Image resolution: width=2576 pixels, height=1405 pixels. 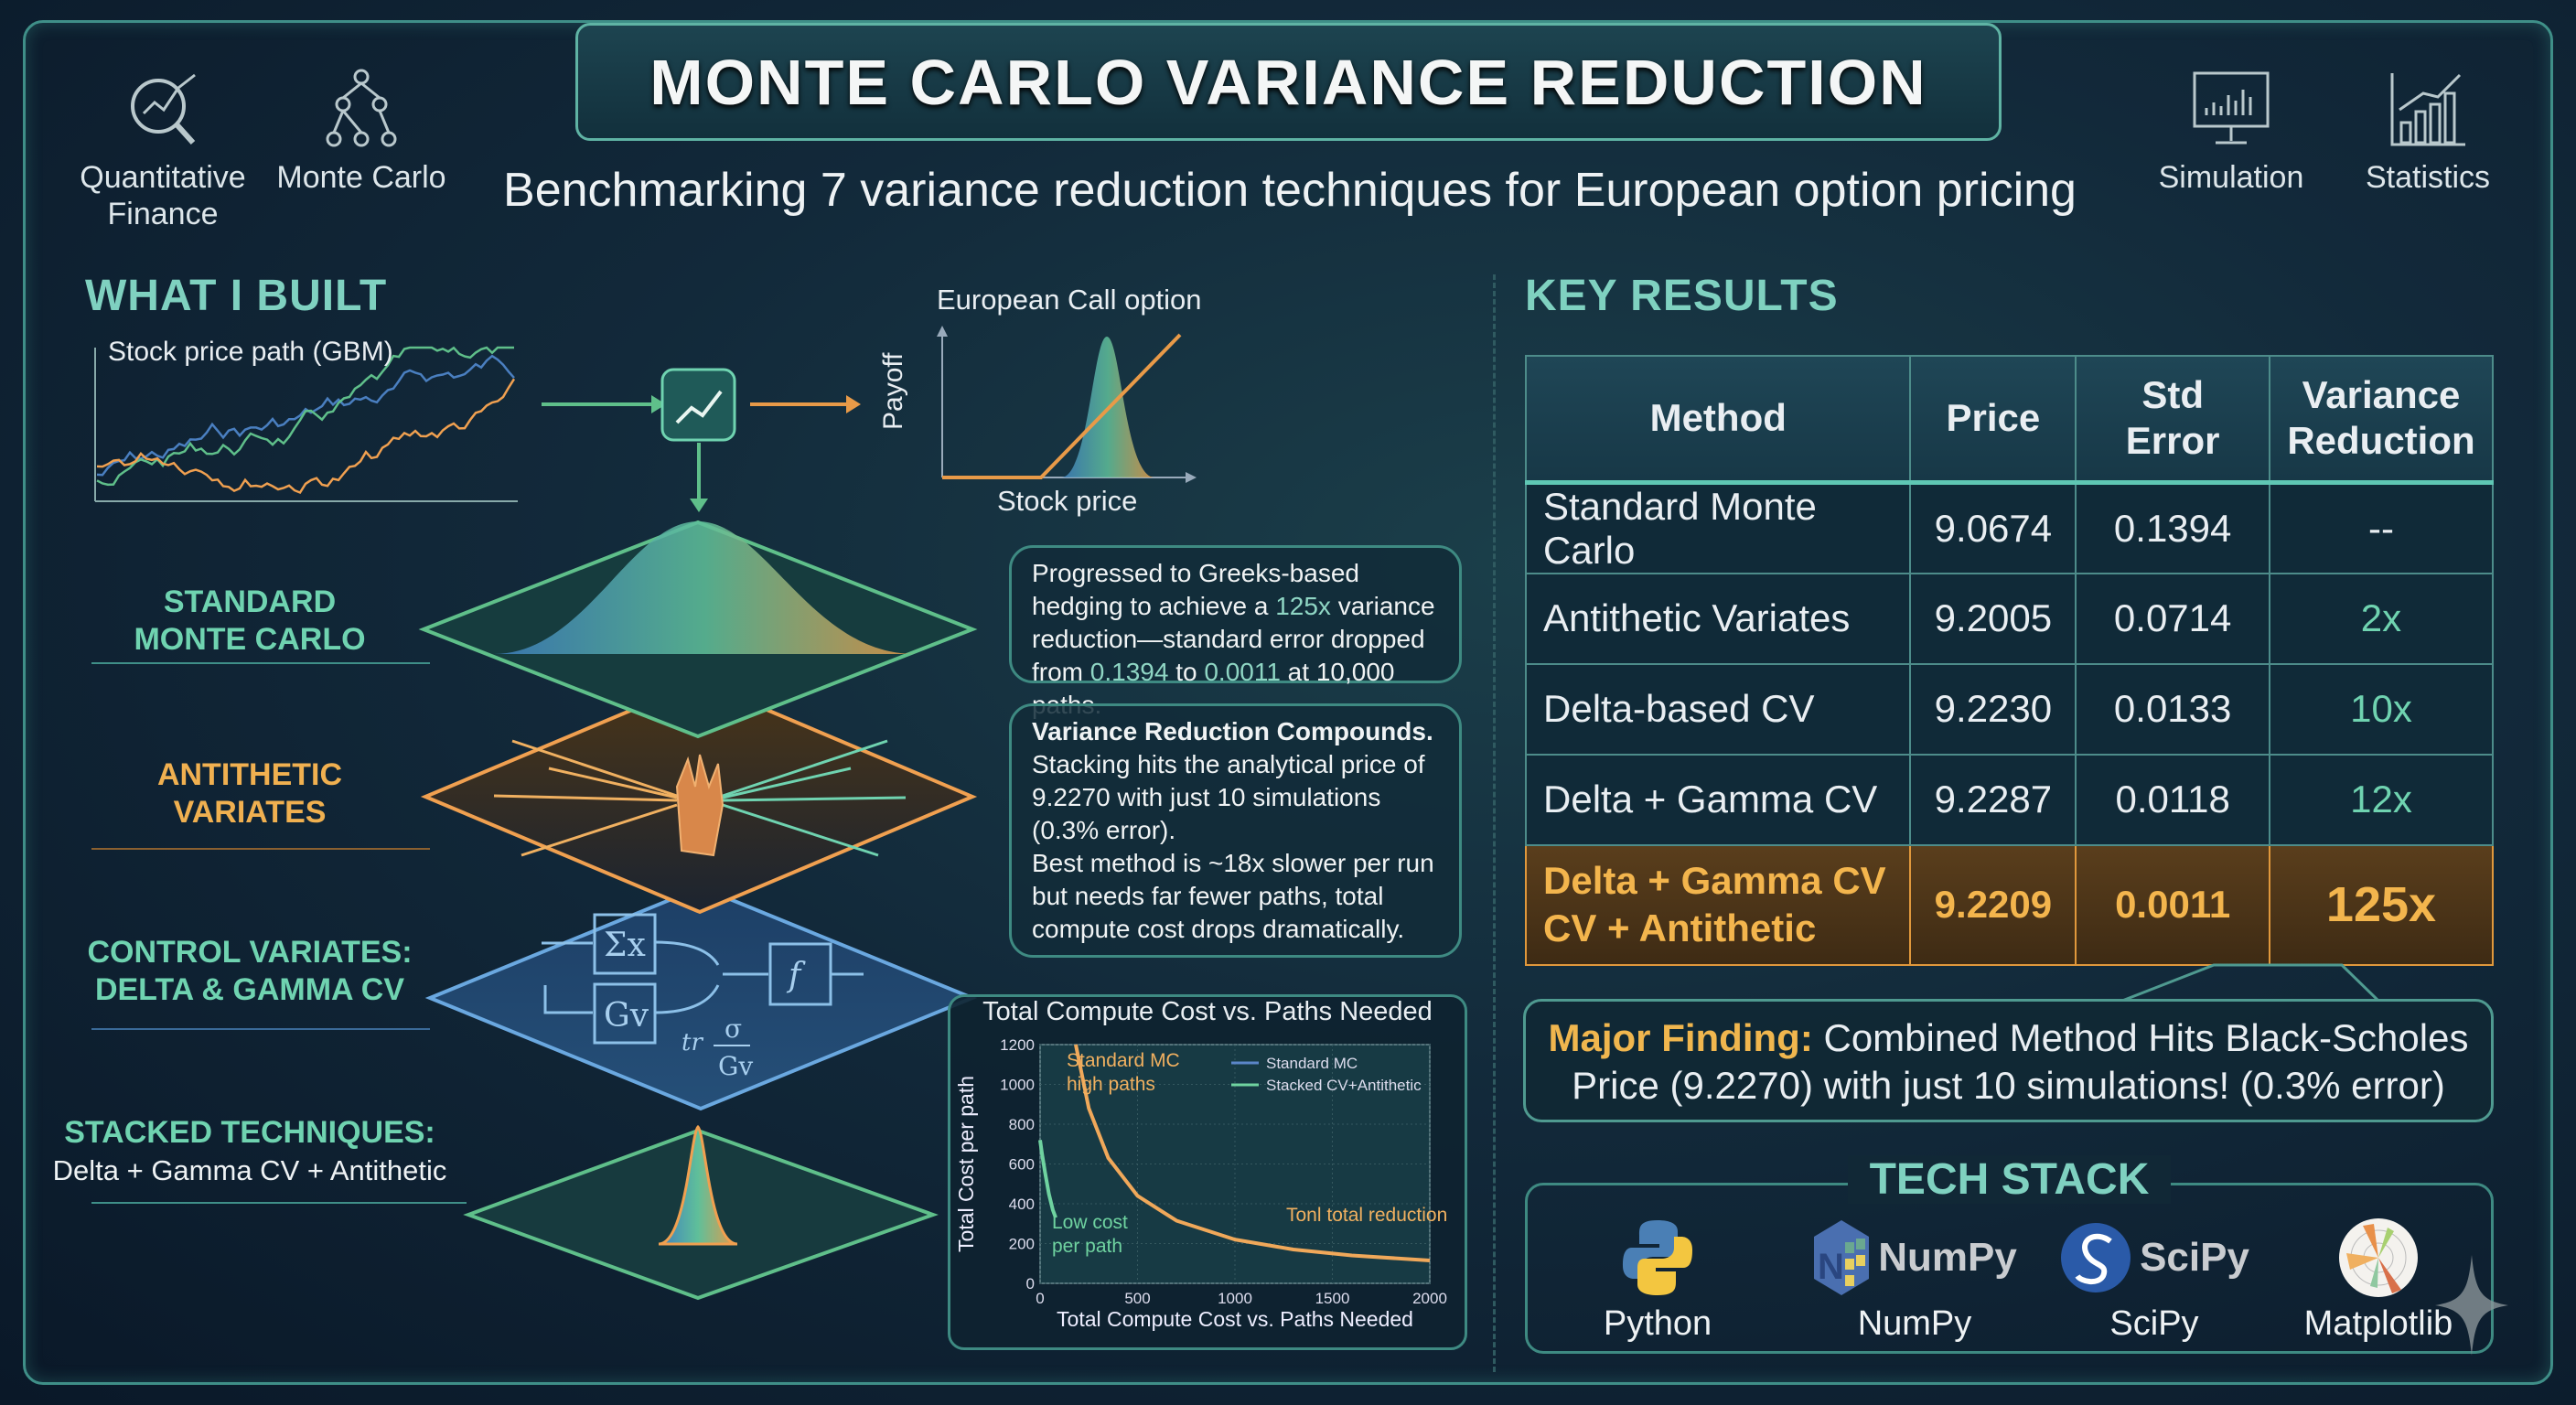 I want to click on chart-title: Total Compute Cost vs. Paths Needed, so click(x=1207, y=1011).